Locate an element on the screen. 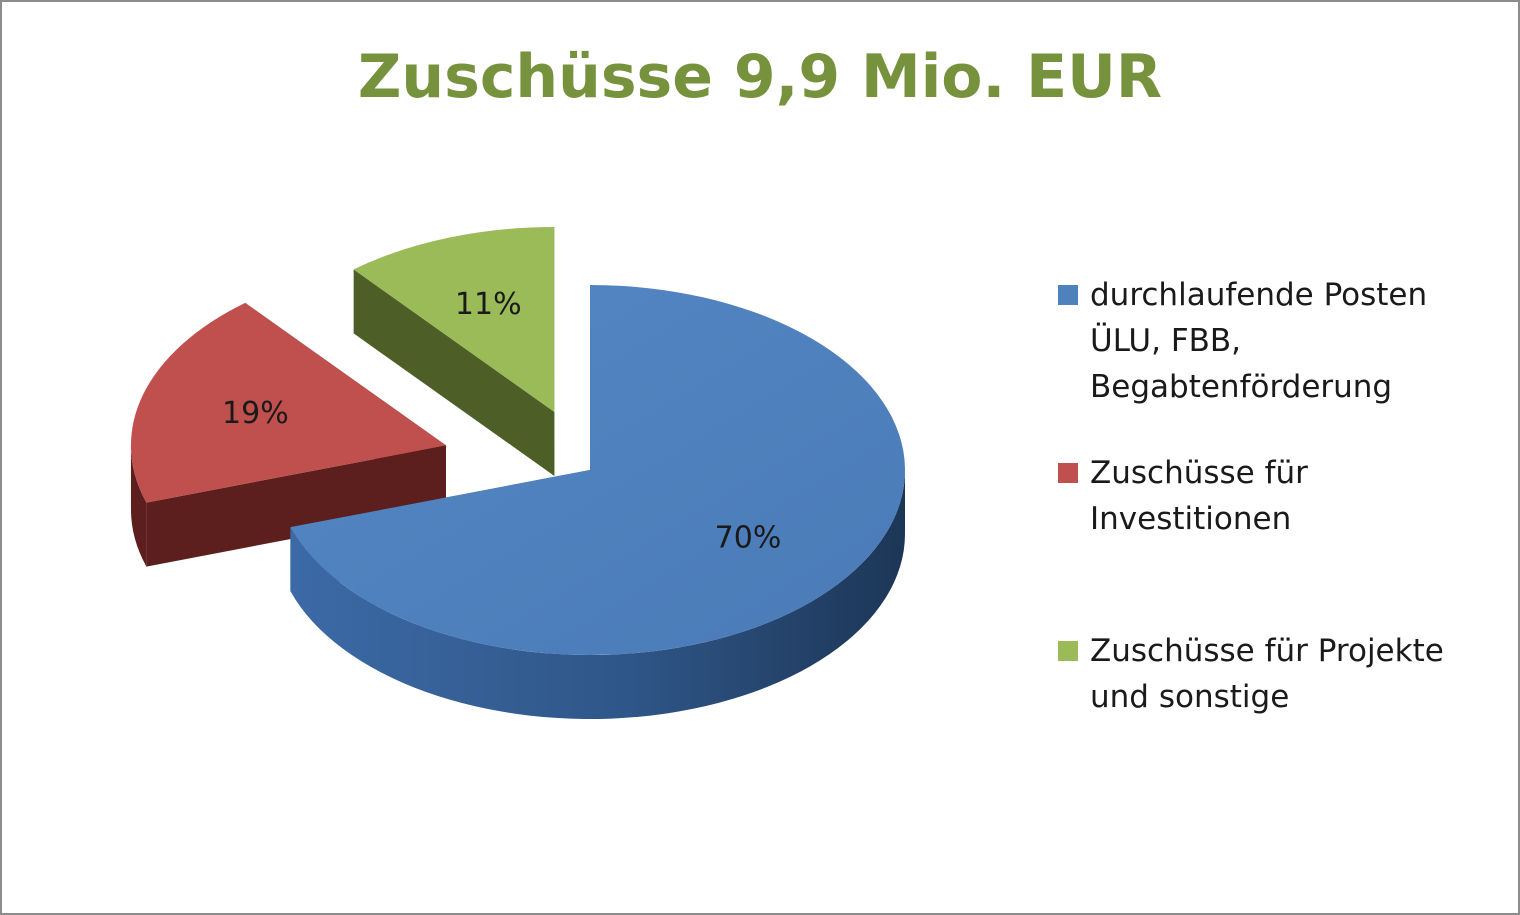 This screenshot has height=915, width=1520. legend-swatch-blue is located at coordinates (1068, 295).